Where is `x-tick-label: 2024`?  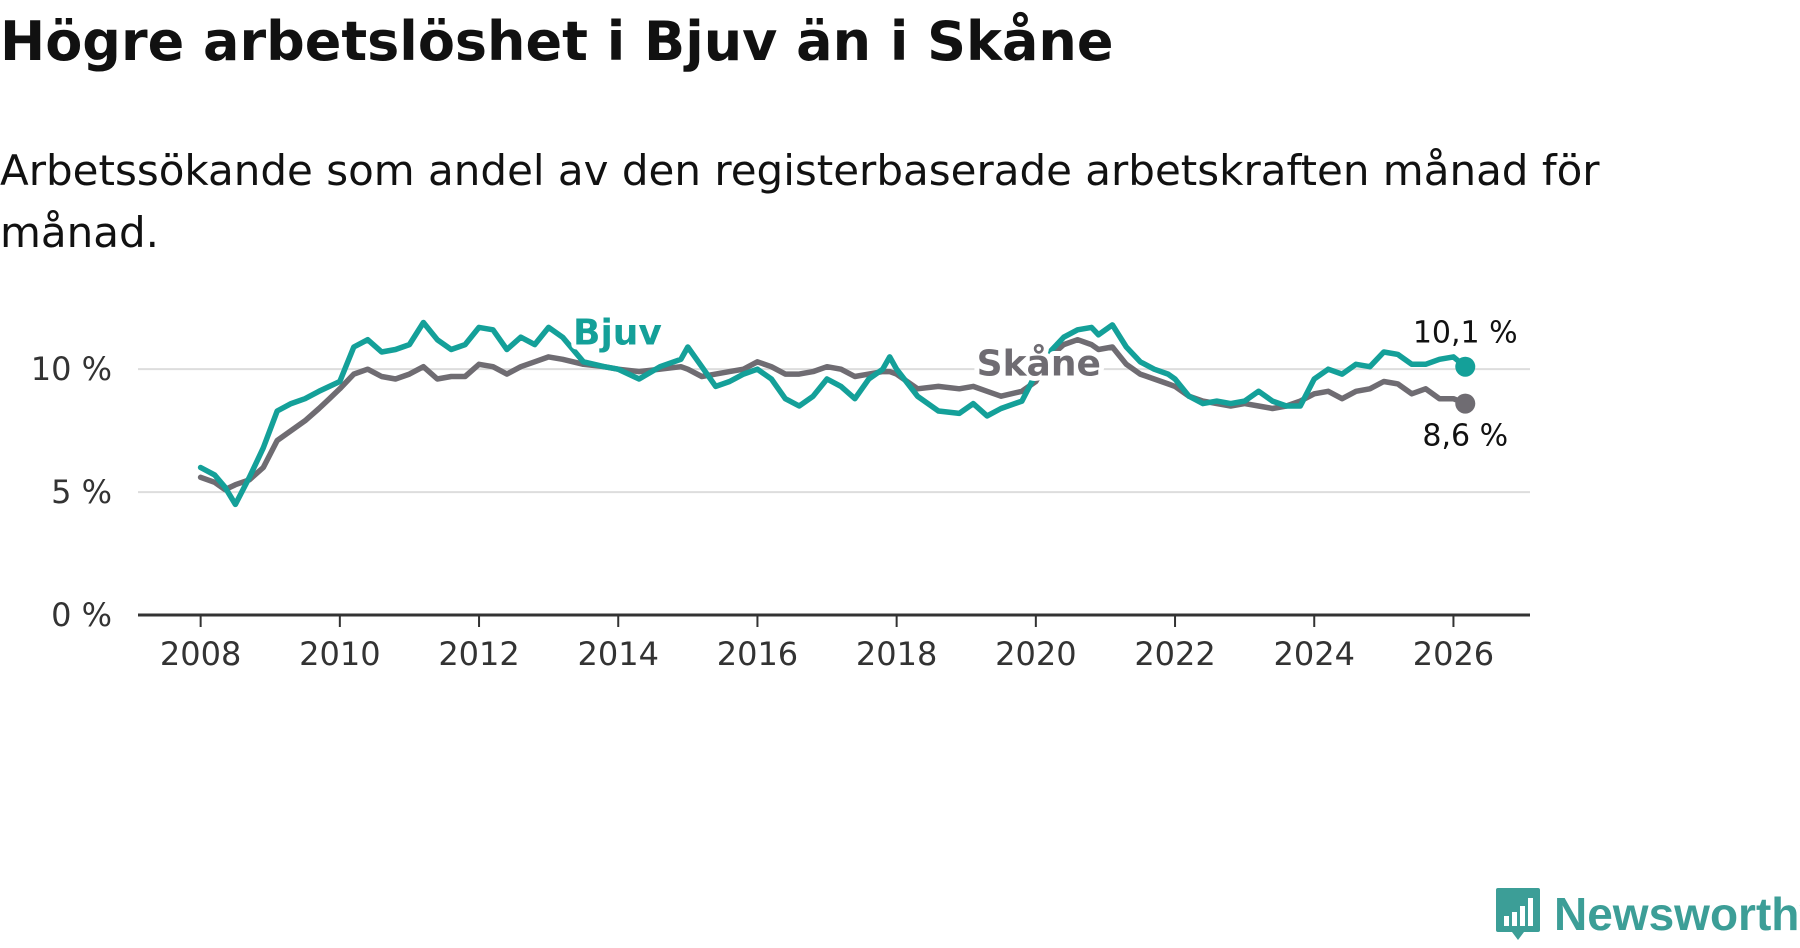 x-tick-label: 2024 is located at coordinates (1314, 654).